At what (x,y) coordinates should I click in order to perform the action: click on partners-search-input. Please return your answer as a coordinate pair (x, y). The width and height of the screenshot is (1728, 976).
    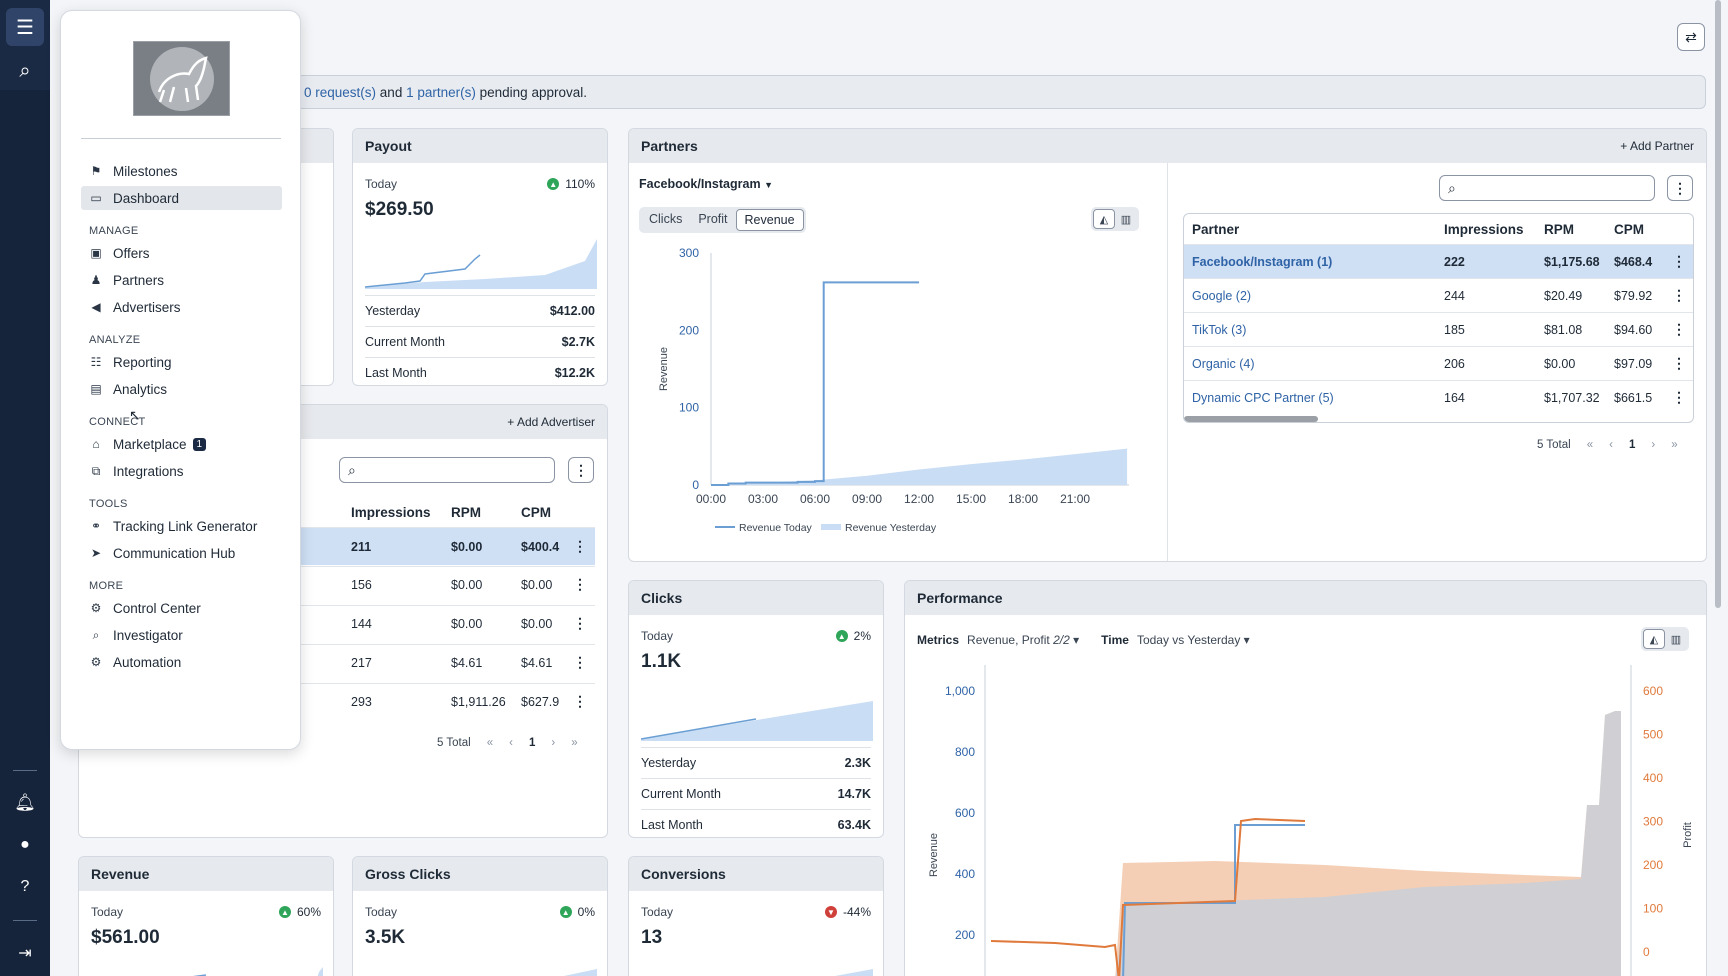
    Looking at the image, I should click on (1557, 188).